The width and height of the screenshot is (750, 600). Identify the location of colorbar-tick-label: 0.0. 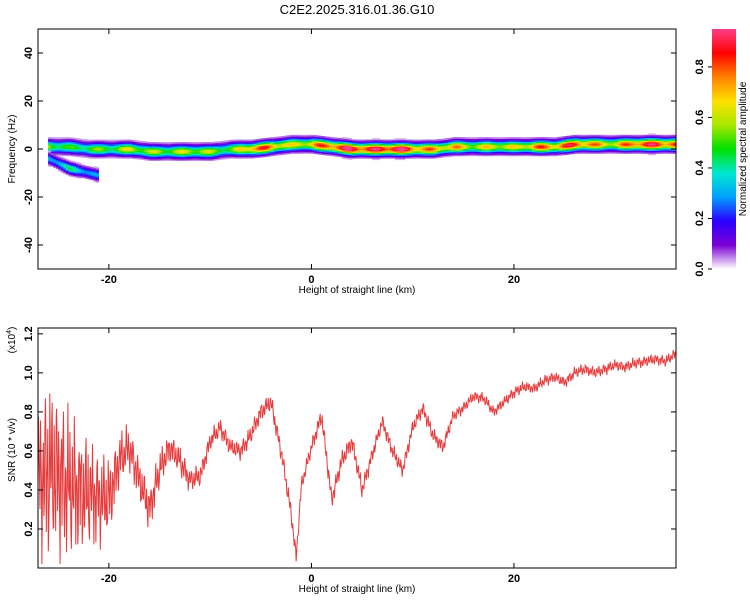
(700, 268).